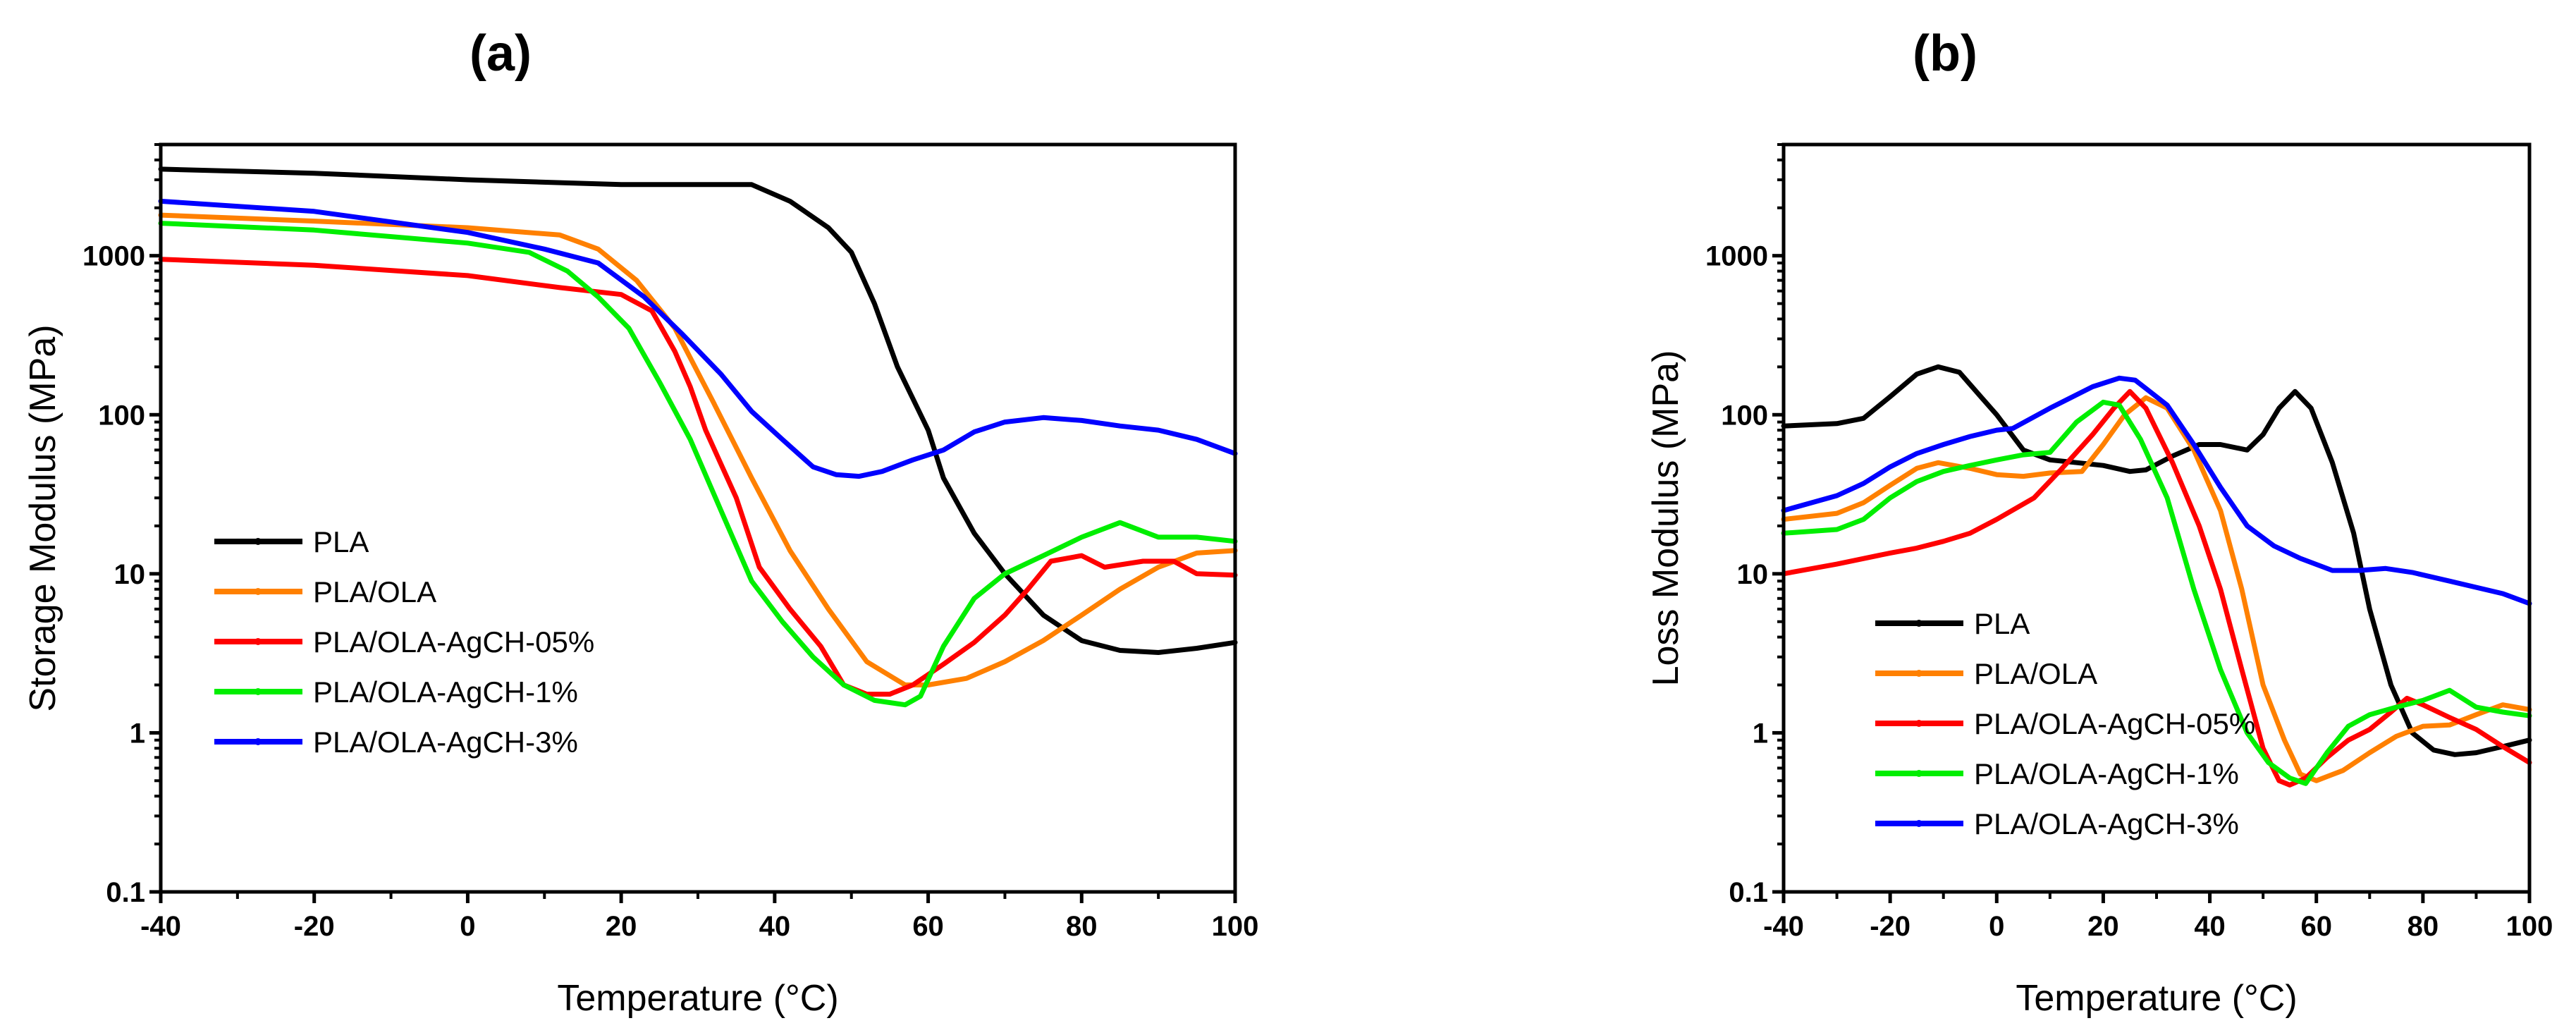  I want to click on y-axis-title: Storage Modulus (MPa), so click(43, 517).